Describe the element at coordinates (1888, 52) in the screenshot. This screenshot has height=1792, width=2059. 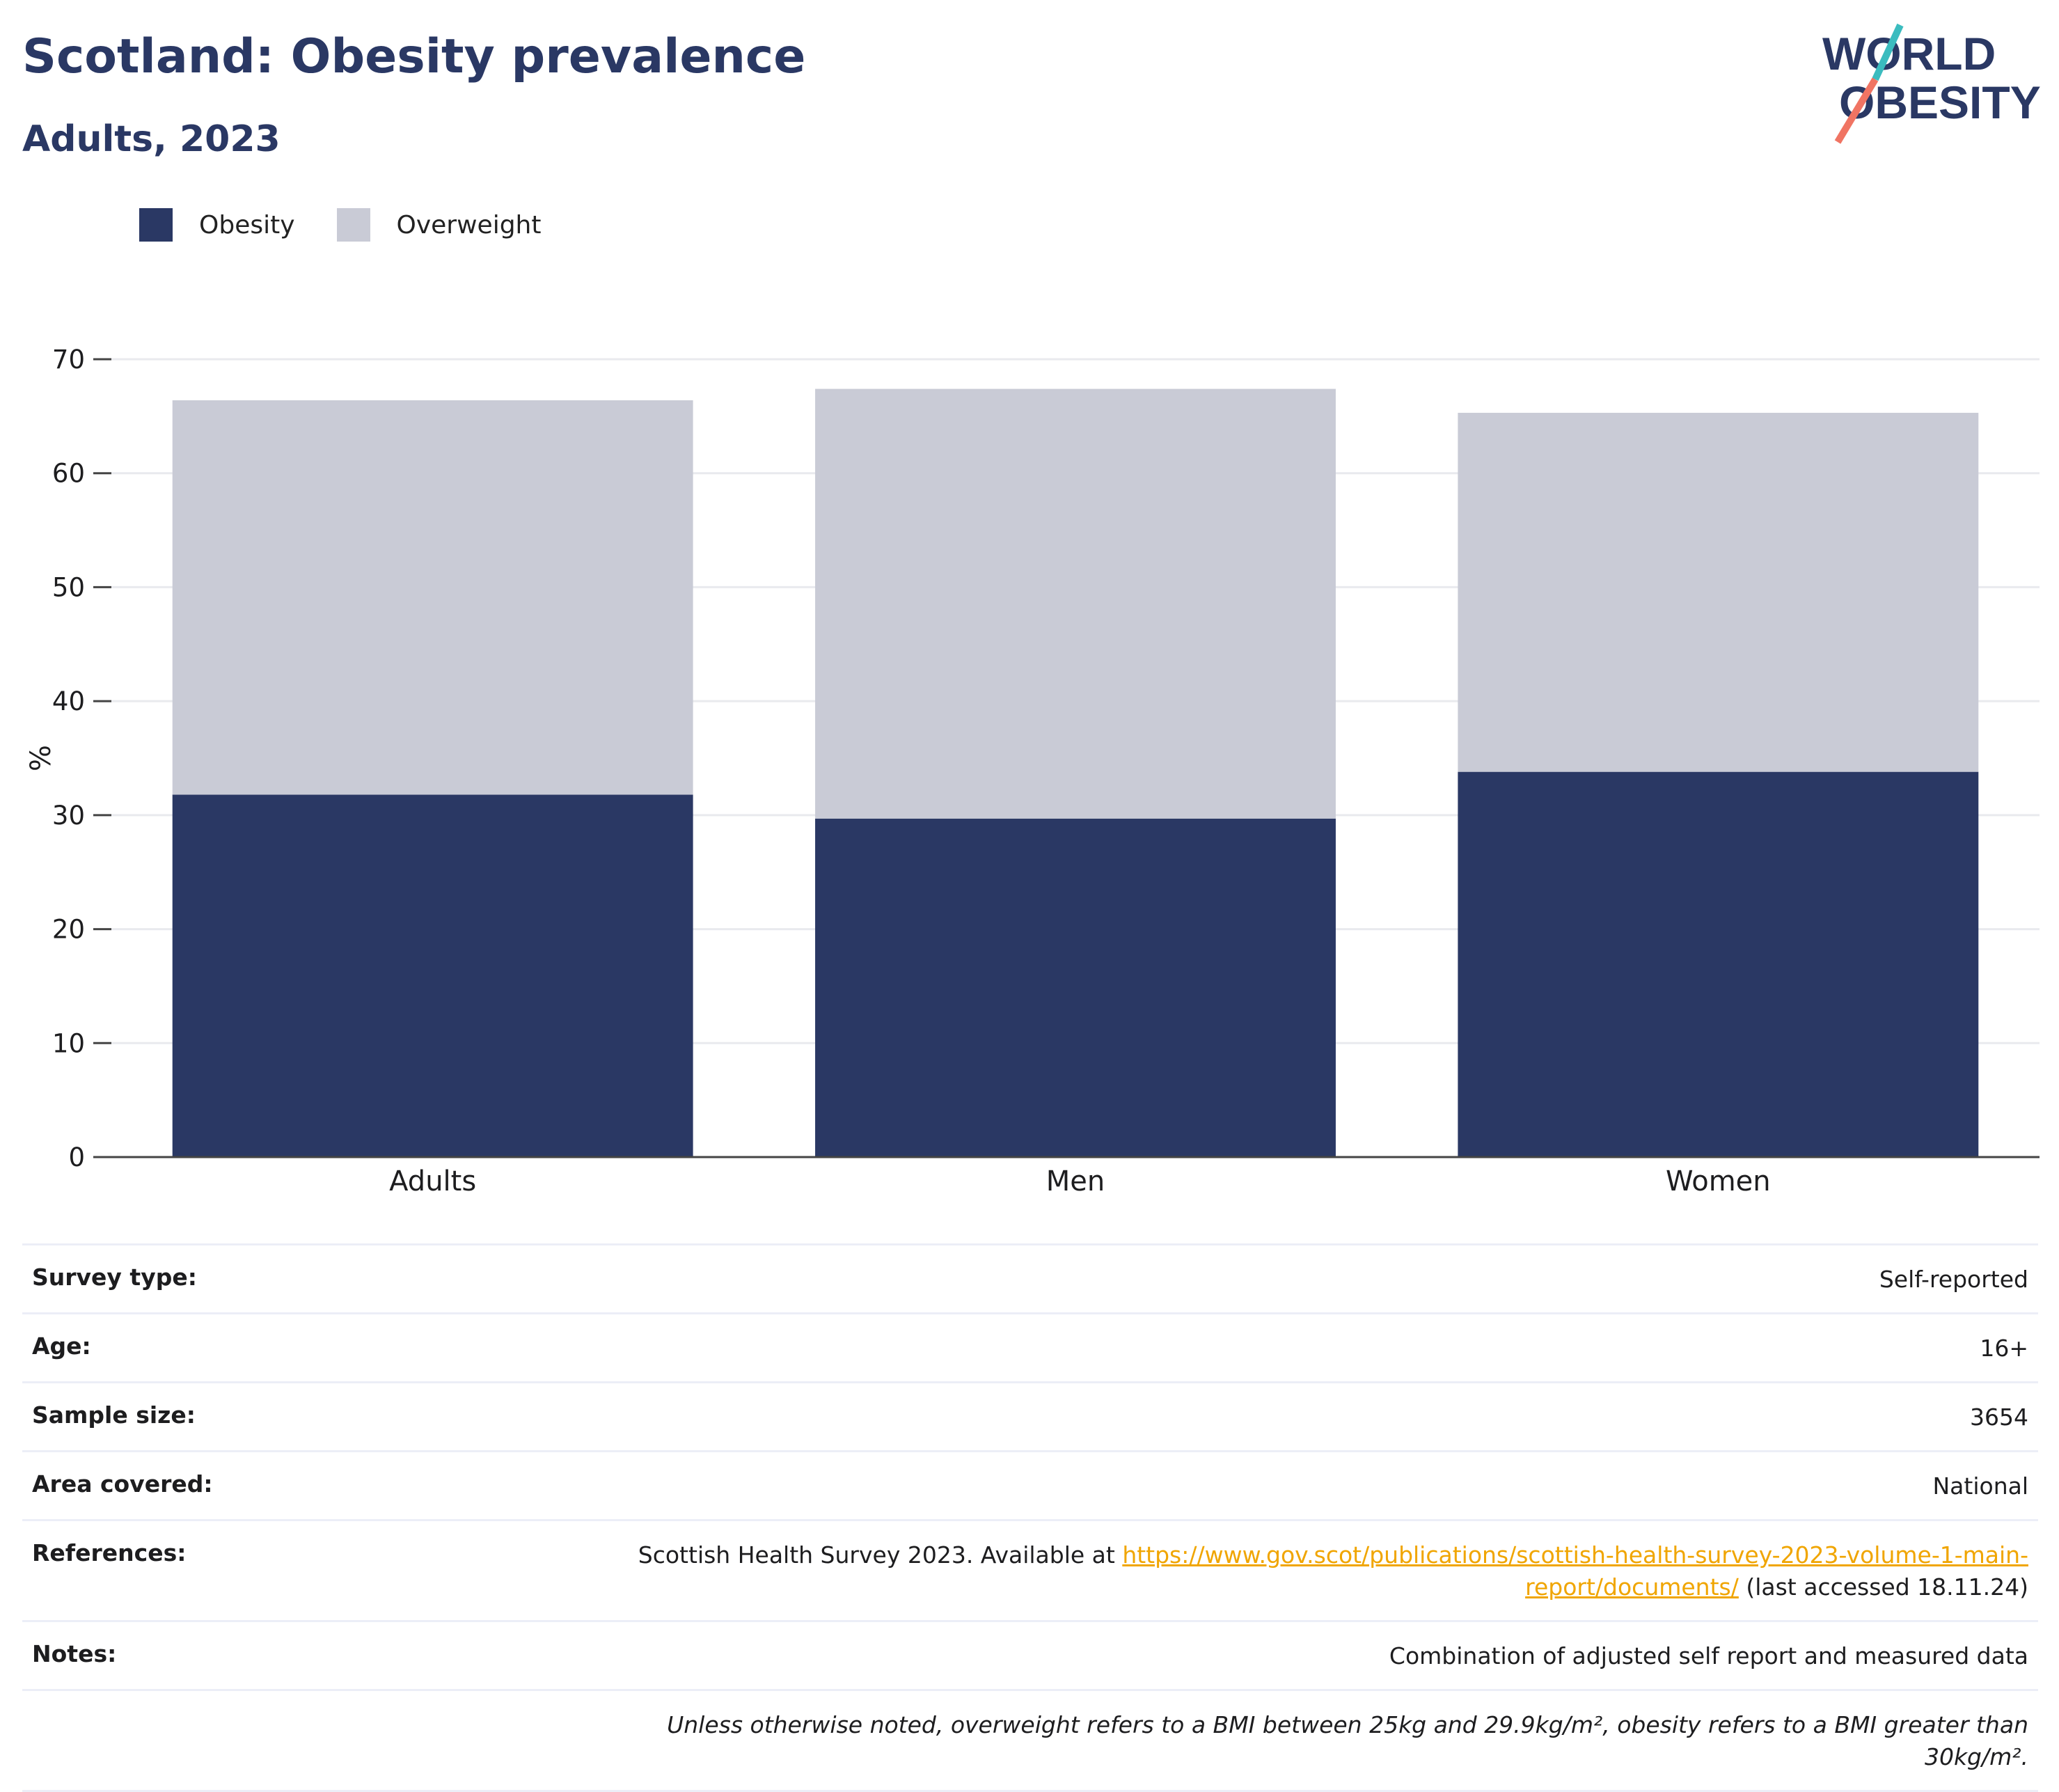
I see `logo-slash-teal` at that location.